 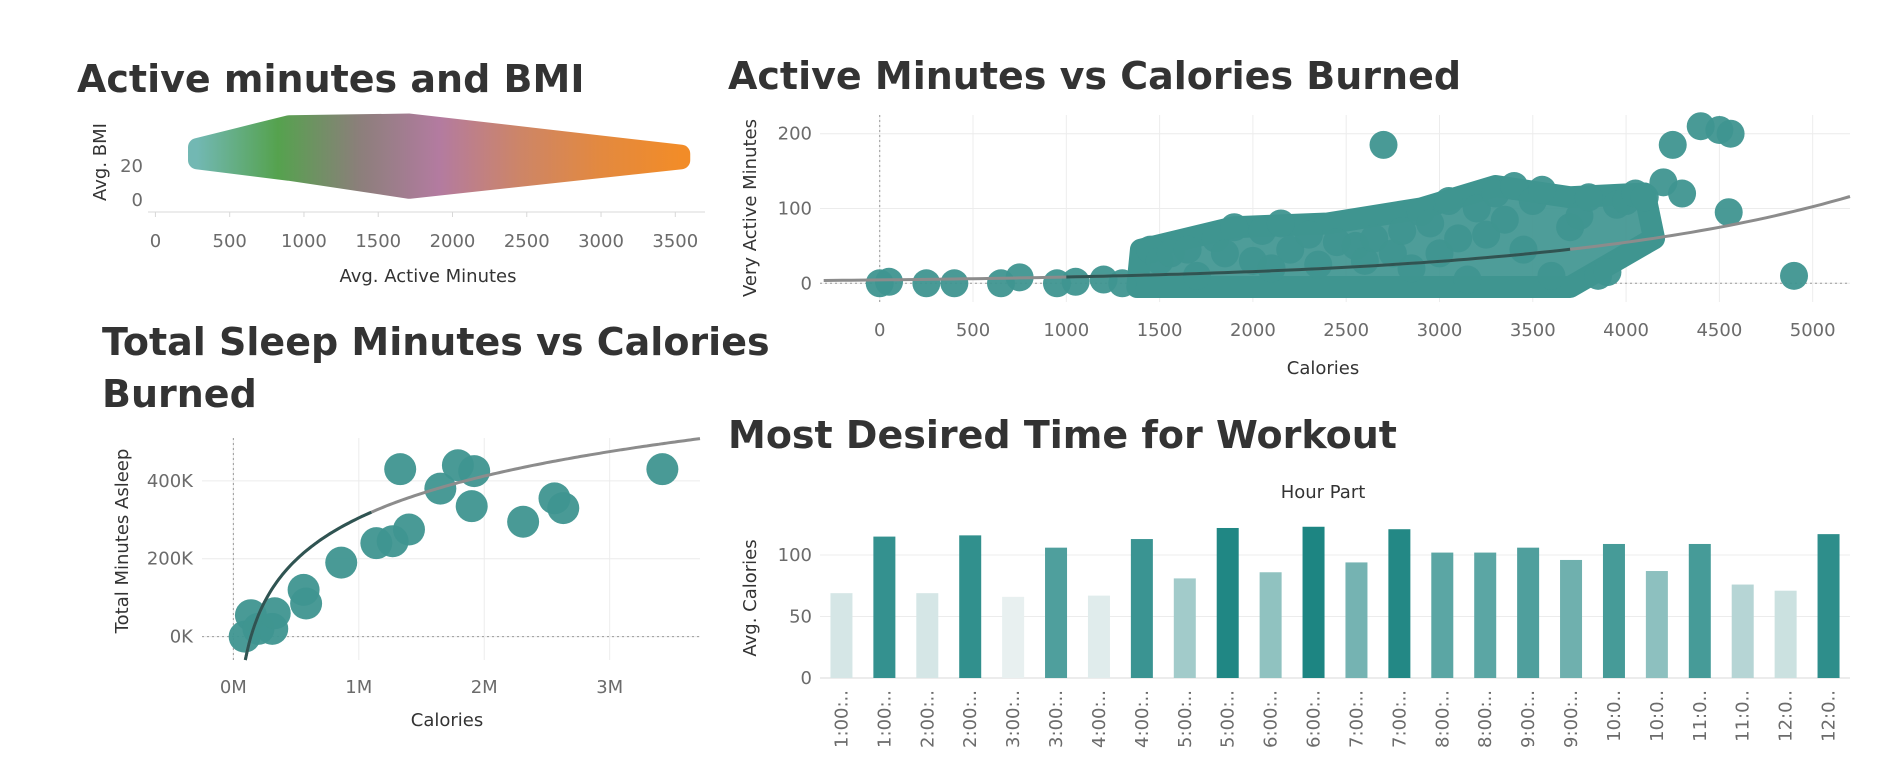 I want to click on sleep-calories-trend-line-overlap, so click(x=307, y=585).